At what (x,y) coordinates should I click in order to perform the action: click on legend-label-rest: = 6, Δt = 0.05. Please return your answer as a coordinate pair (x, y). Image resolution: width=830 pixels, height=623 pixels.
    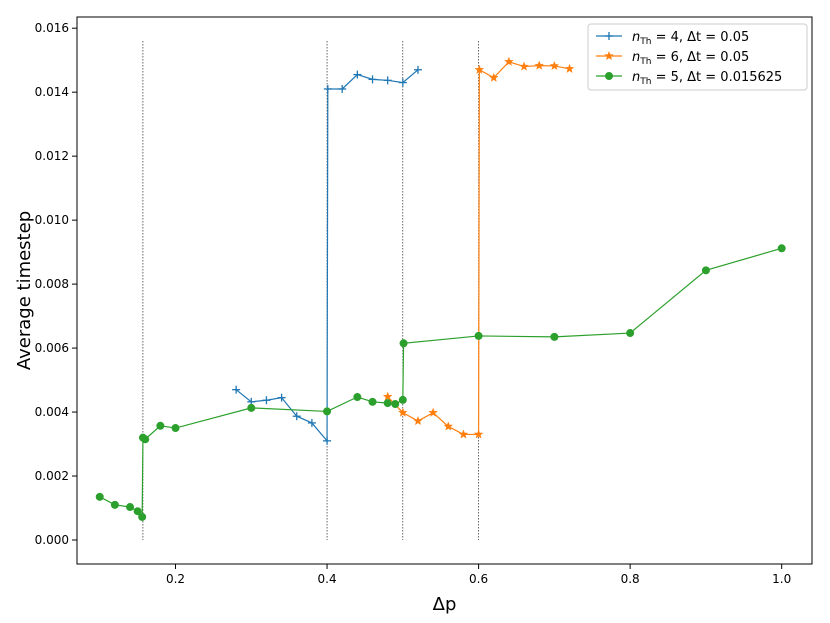
    Looking at the image, I should click on (700, 57).